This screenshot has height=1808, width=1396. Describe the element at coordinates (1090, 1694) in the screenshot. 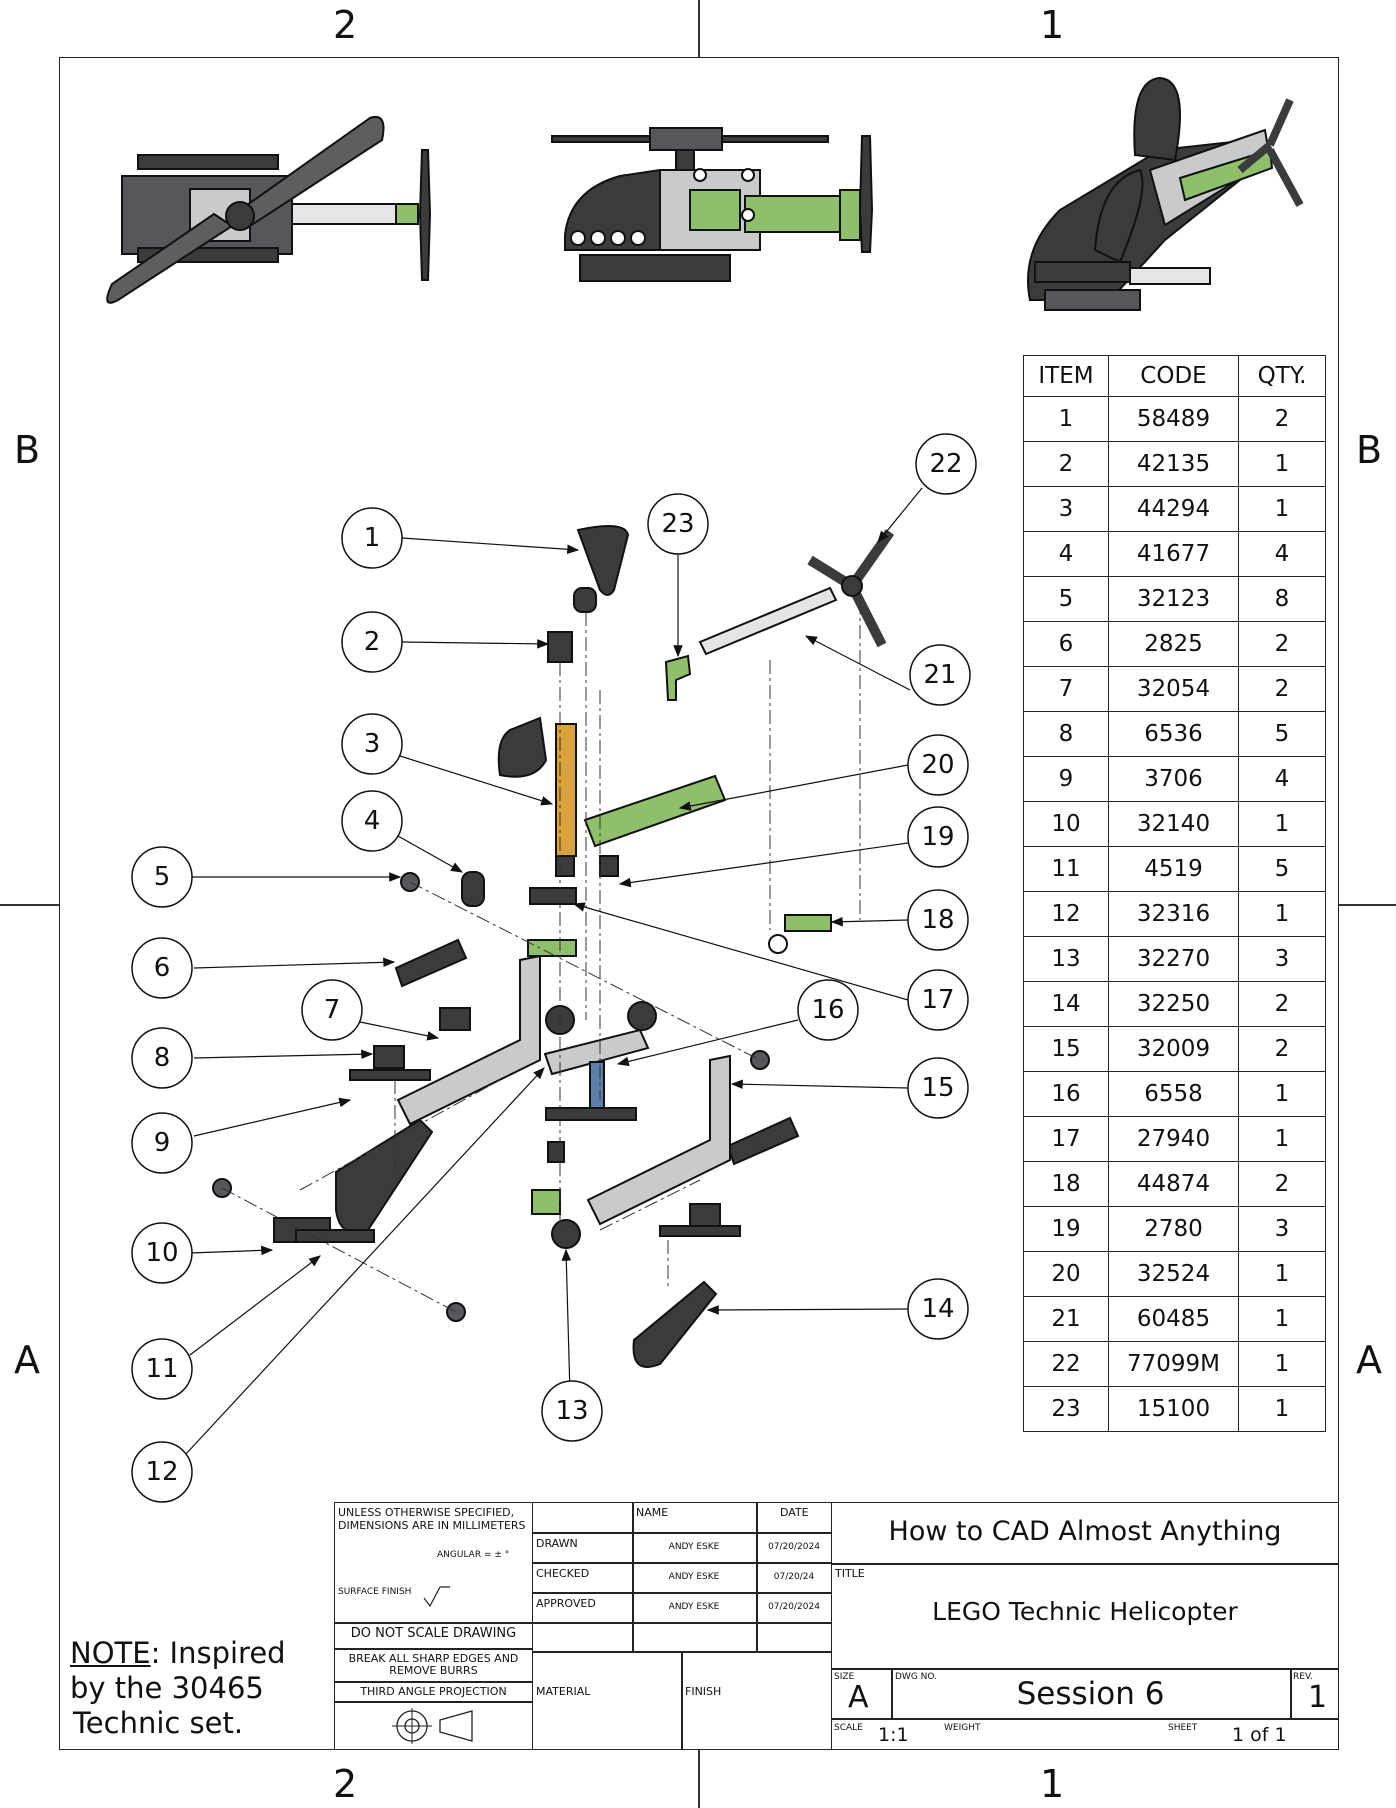

I see `drawing-number: Session 6` at that location.